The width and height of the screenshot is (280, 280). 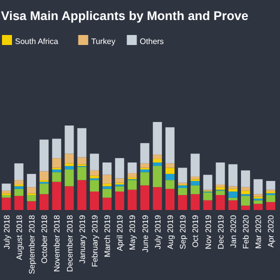 I want to click on x-tick-label: December 2018, so click(x=69, y=243).